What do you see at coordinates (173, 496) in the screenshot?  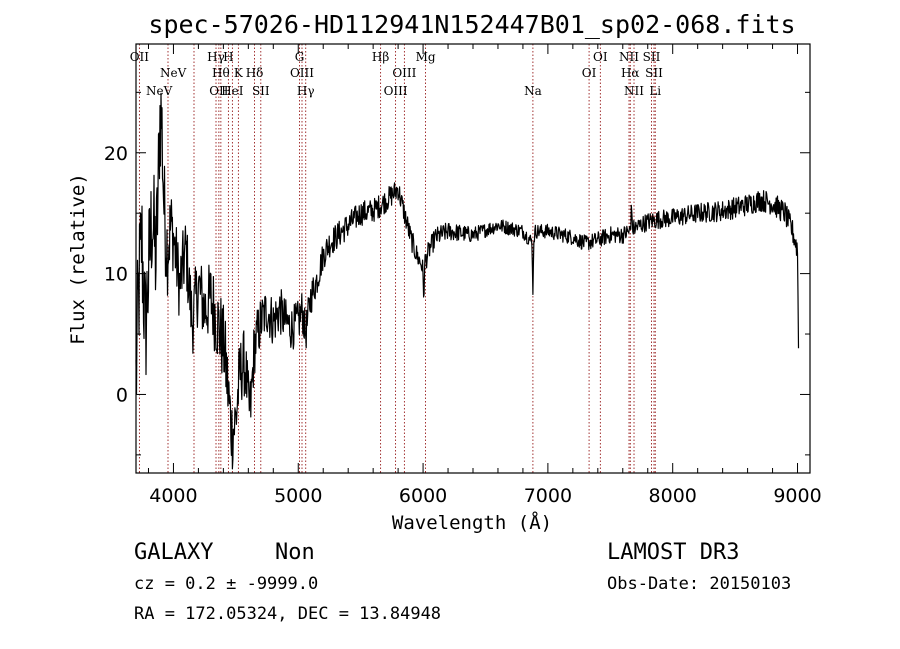 I see `x-tick-label: 4000` at bounding box center [173, 496].